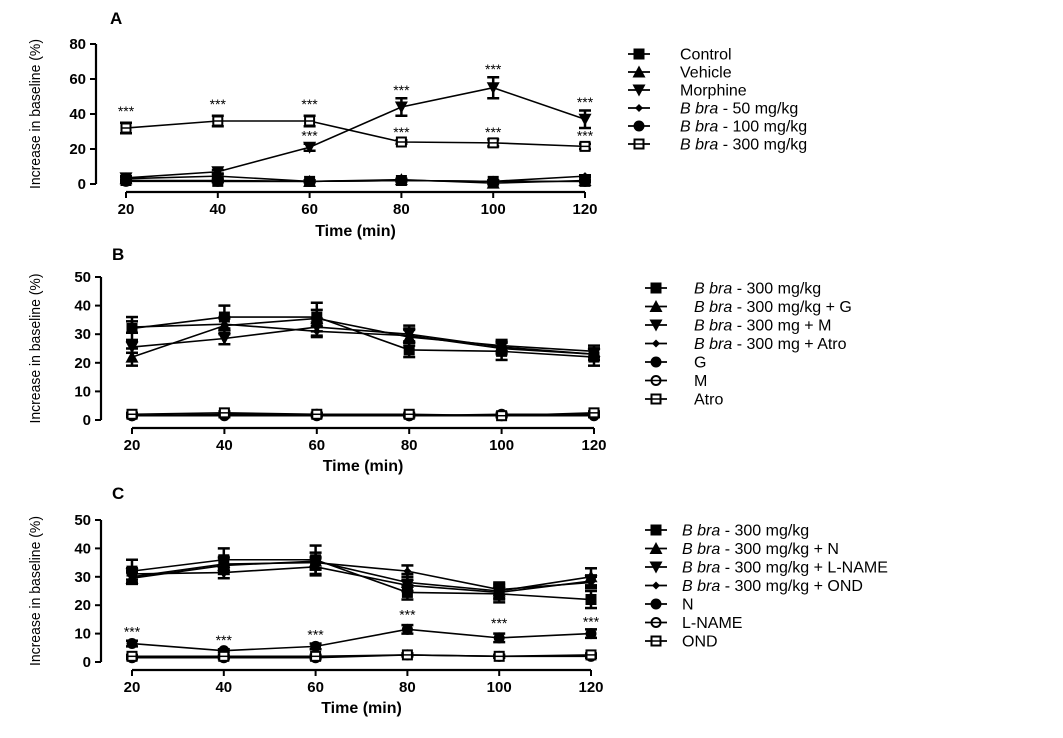 This screenshot has height=738, width=1063. Describe the element at coordinates (82, 634) in the screenshot. I see `panel-c-y-tick-label: 10` at that location.